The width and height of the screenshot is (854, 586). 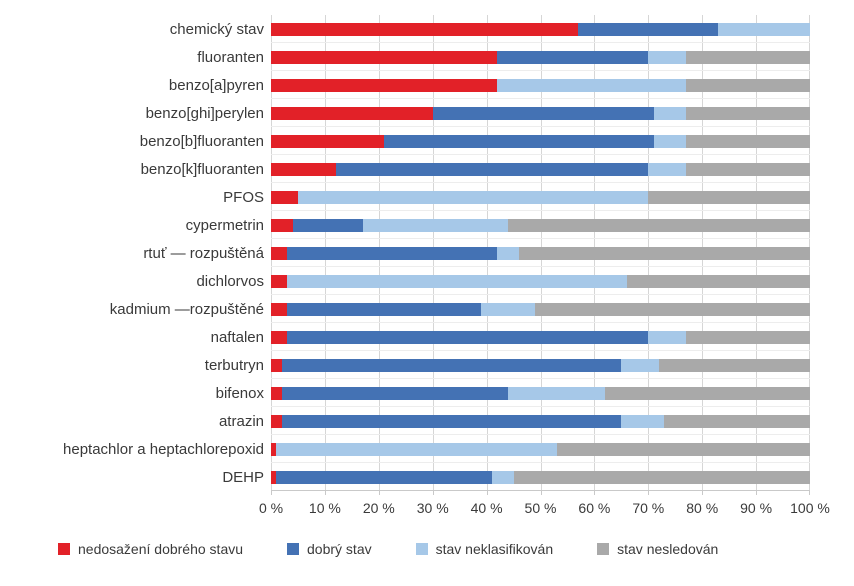 What do you see at coordinates (540, 508) in the screenshot?
I see `axis-tick-label: 50 %` at bounding box center [540, 508].